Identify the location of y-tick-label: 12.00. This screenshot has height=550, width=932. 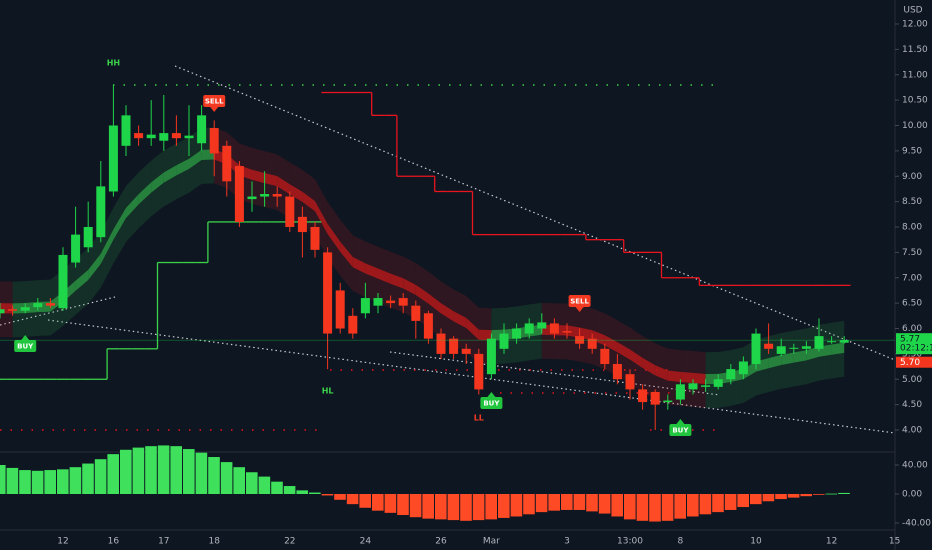
(915, 25).